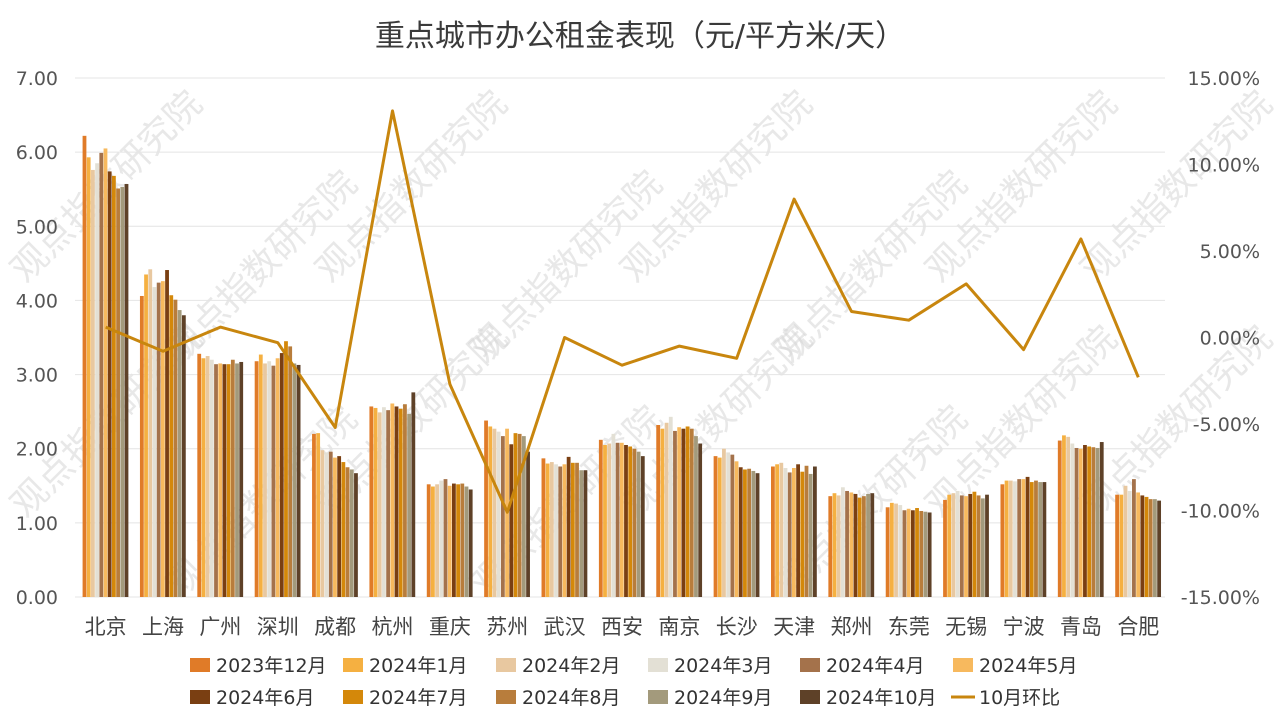 The height and width of the screenshot is (720, 1280). Describe the element at coordinates (881, 698) in the screenshot. I see `legend-label: 2024年10月` at that location.